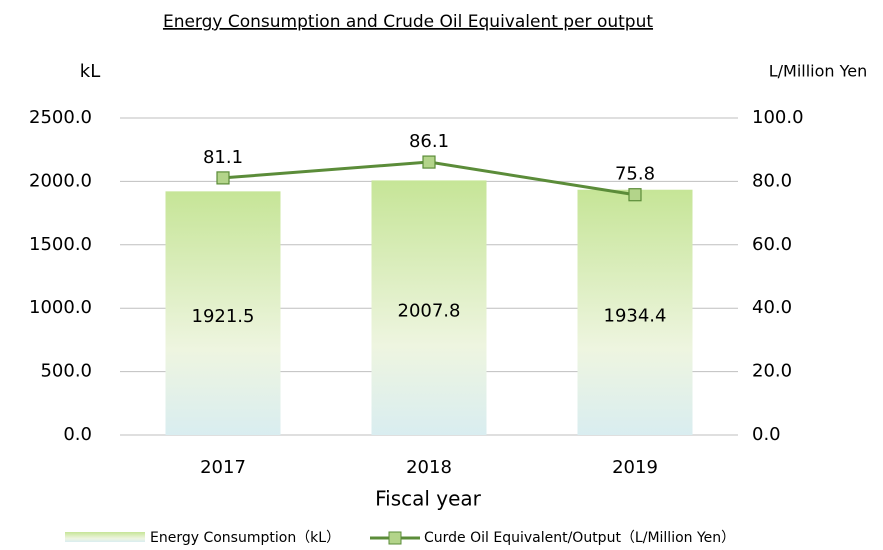 The height and width of the screenshot is (550, 883). What do you see at coordinates (60, 180) in the screenshot?
I see `y-tick-label: 2000.0` at bounding box center [60, 180].